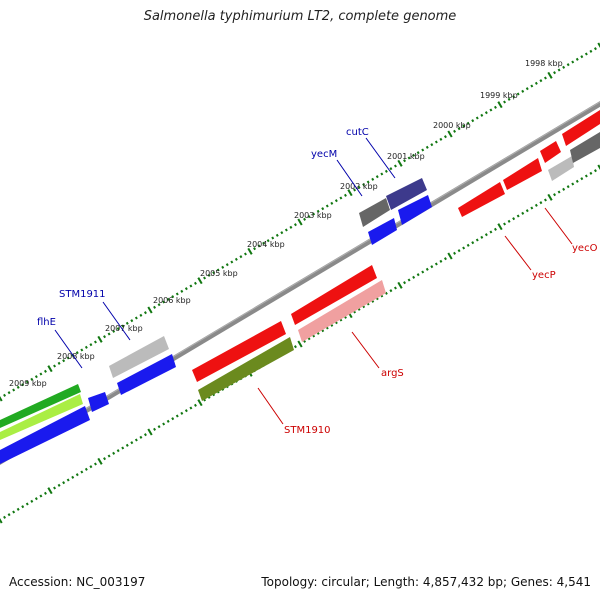 The width and height of the screenshot is (600, 600). What do you see at coordinates (380, 158) in the screenshot?
I see `leader-line-cutC` at bounding box center [380, 158].